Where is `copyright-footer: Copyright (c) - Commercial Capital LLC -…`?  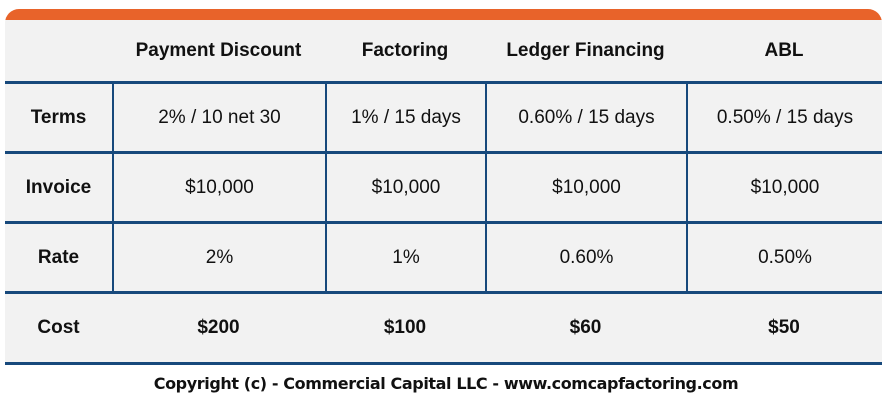 copyright-footer: Copyright (c) - Commercial Capital LLC -… is located at coordinates (446, 383).